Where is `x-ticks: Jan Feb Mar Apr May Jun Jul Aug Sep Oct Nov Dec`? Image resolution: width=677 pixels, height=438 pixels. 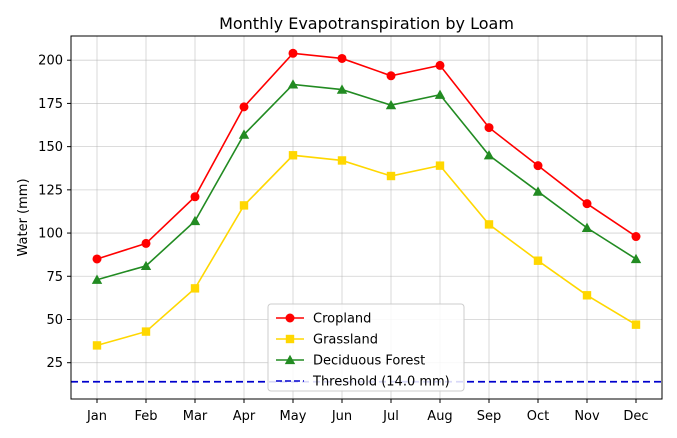 x-ticks: Jan Feb Mar Apr May Jun Jul Aug Sep Oct Nov Dec is located at coordinates (367, 411).